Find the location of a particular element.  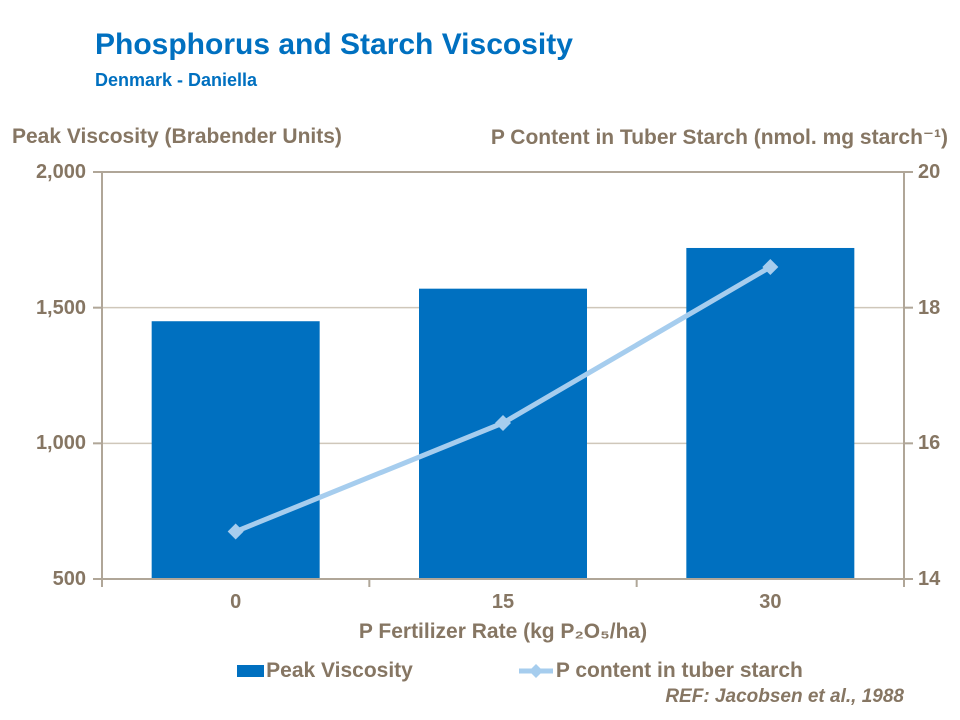

legend-label: P content in tuber starch is located at coordinates (679, 670).